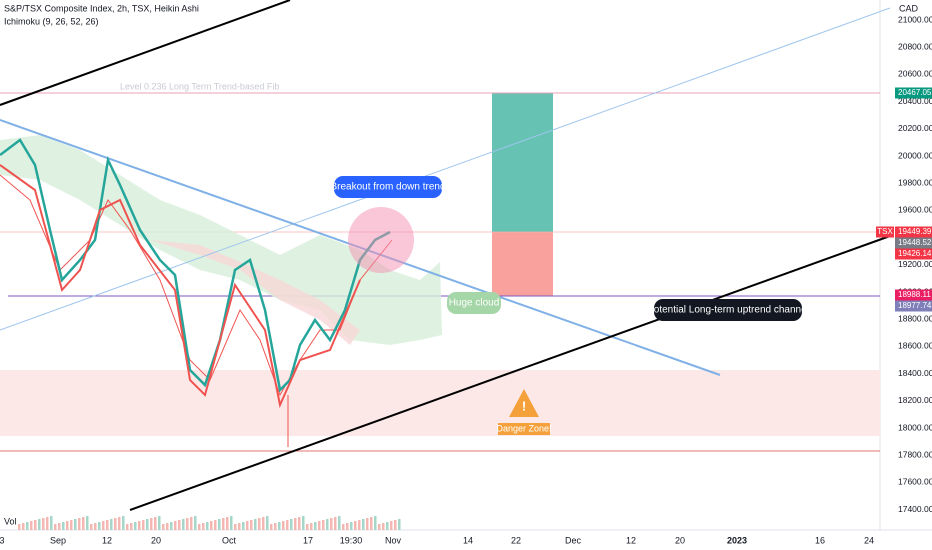 This screenshot has width=932, height=550. Describe the element at coordinates (468, 540) in the screenshot. I see `time-label: 14` at that location.